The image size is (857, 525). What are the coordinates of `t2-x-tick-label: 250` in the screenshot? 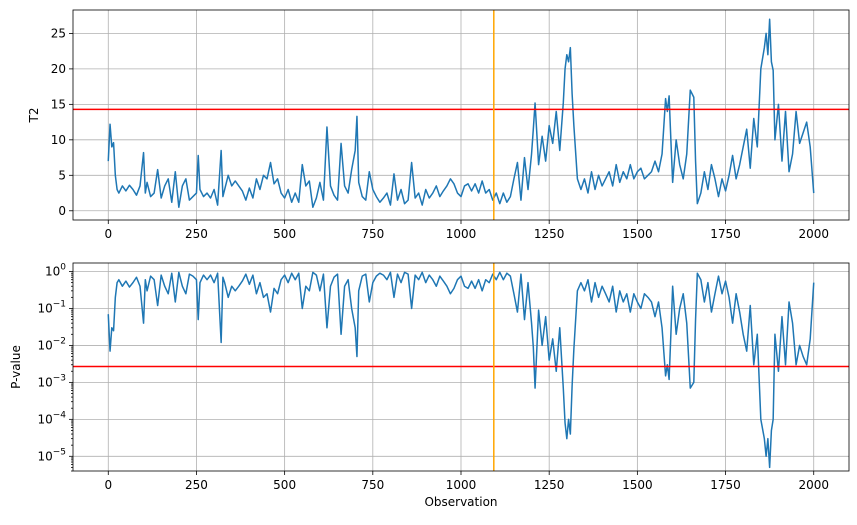 It's located at (196, 234).